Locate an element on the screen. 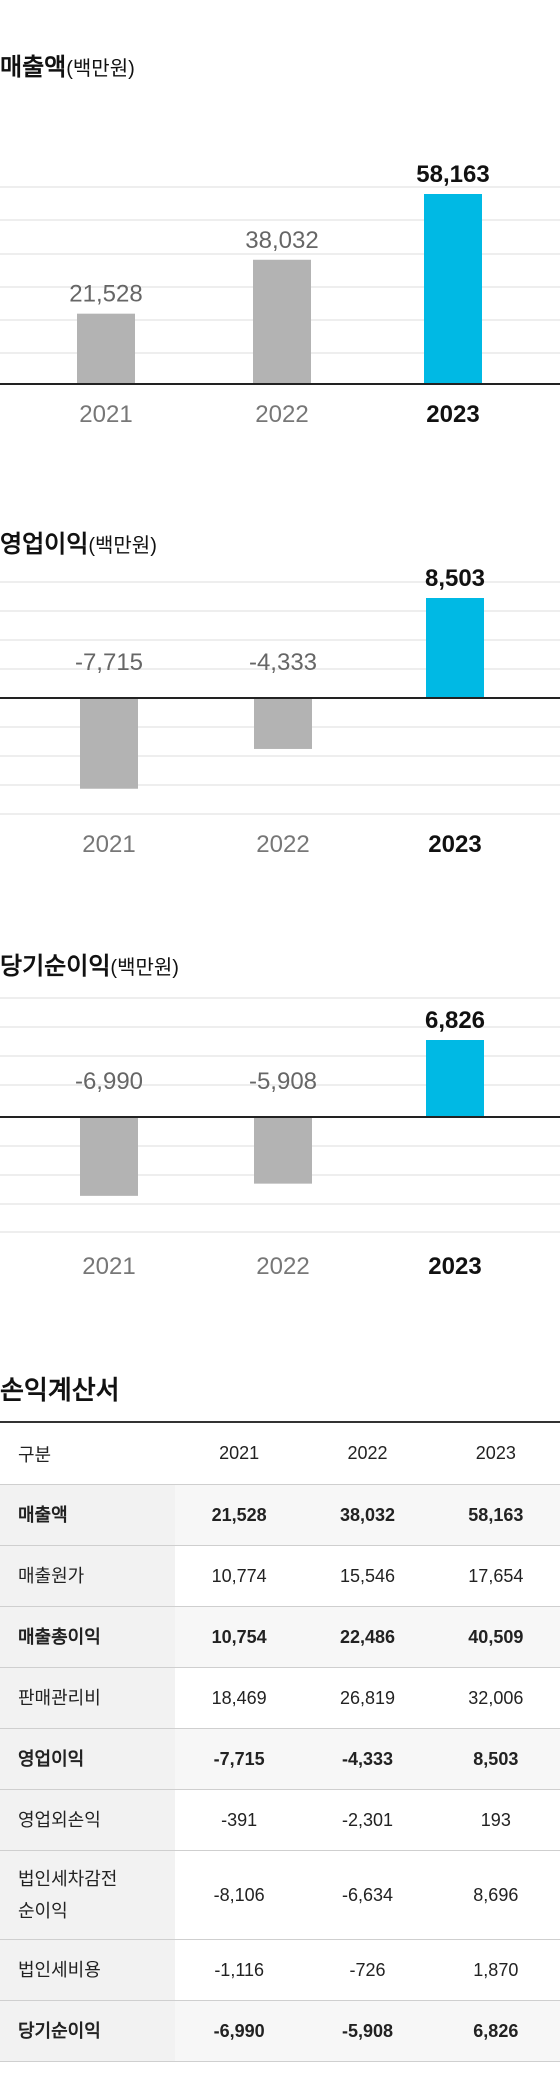 This screenshot has height=2094, width=560. value-label-2021: 21,528 is located at coordinates (105, 294).